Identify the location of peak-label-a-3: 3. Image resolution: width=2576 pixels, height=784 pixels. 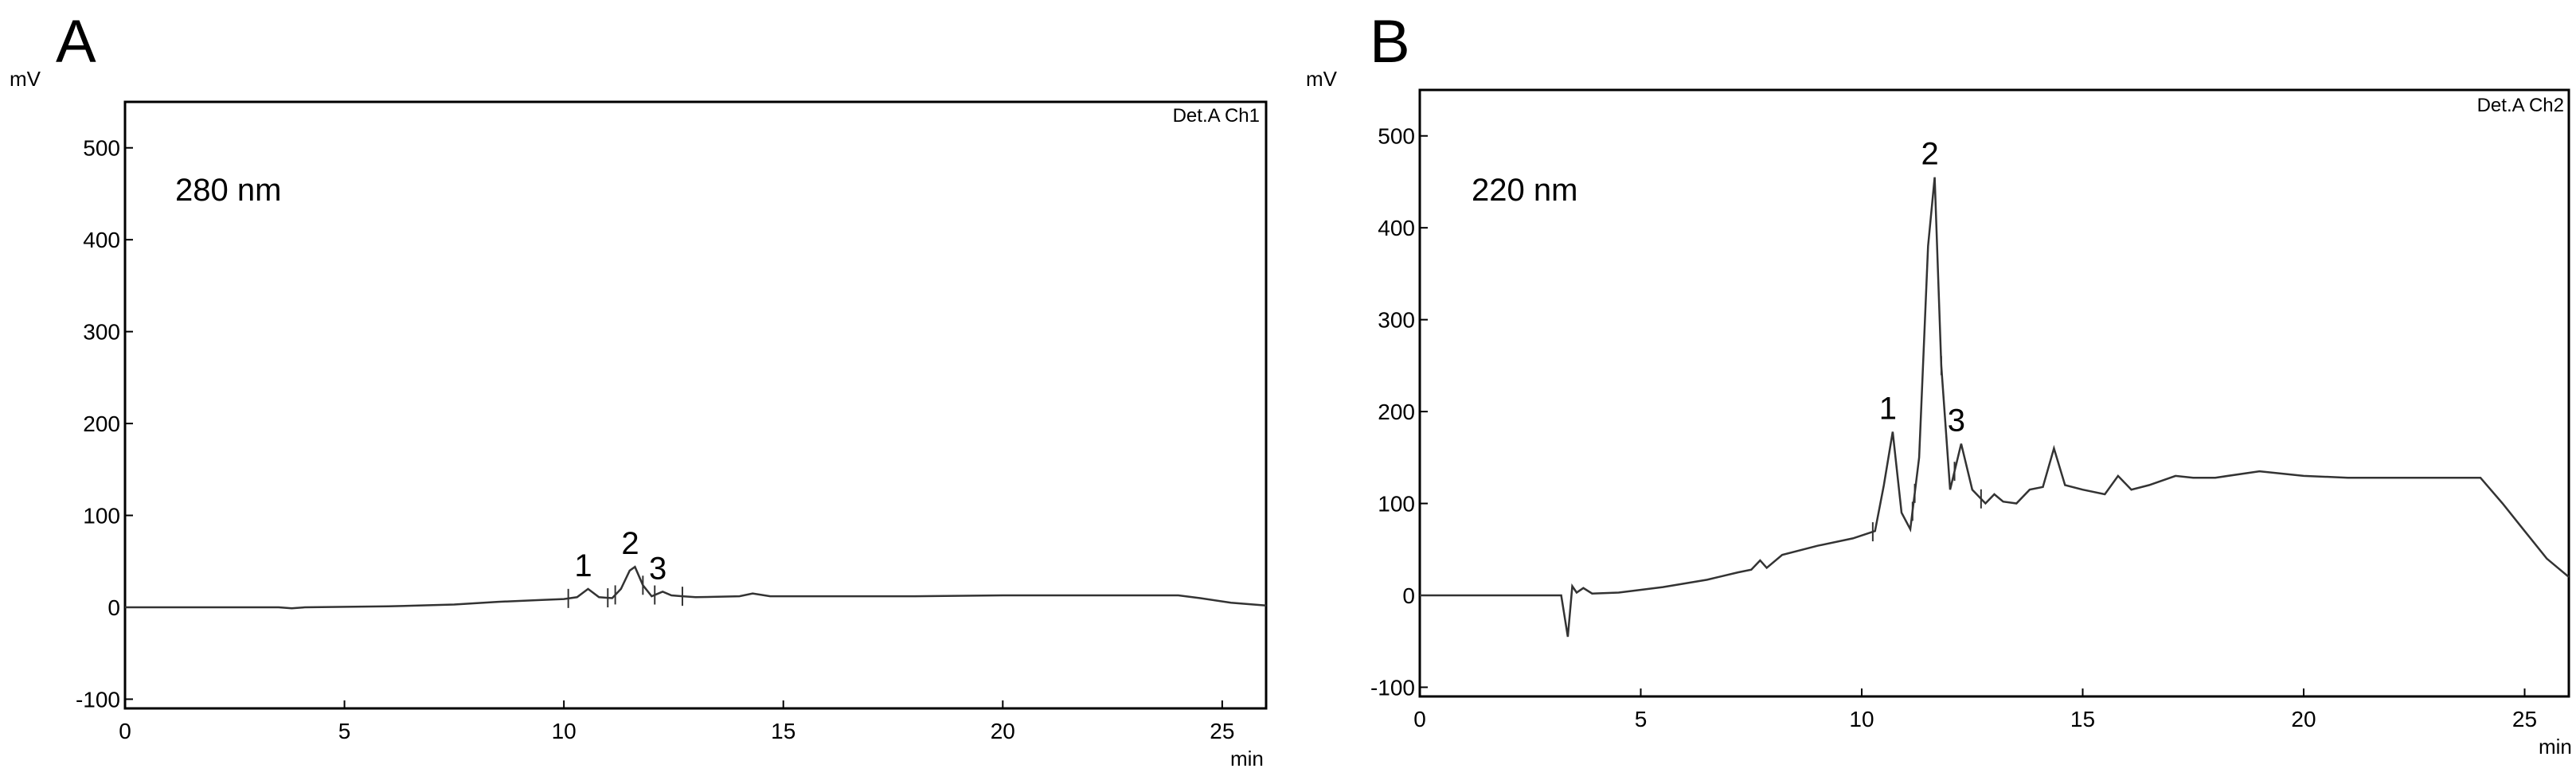
(658, 568).